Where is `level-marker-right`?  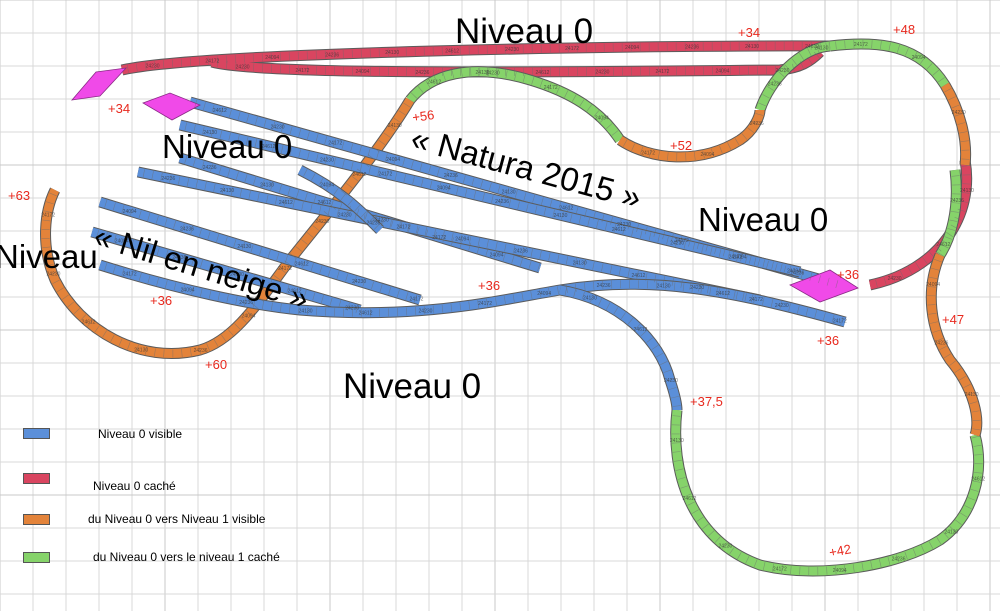 level-marker-right is located at coordinates (824, 286).